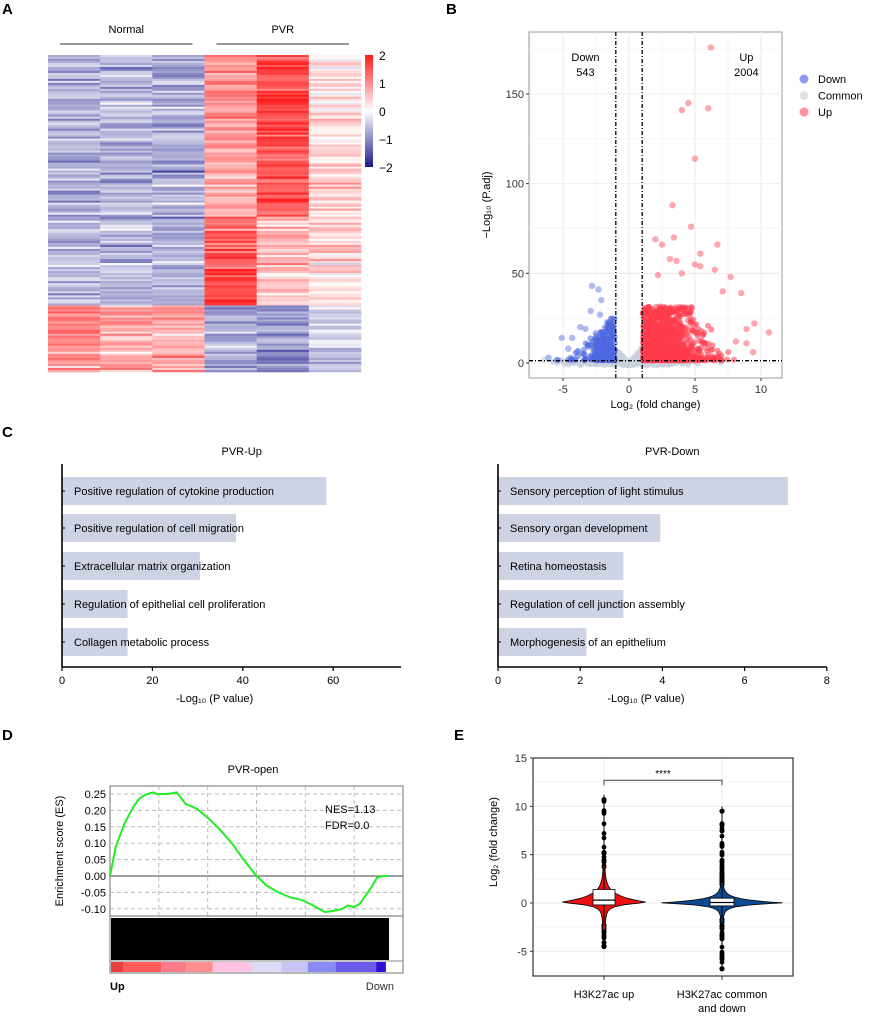 The height and width of the screenshot is (1016, 869). I want to click on x-tick-label: 60, so click(333, 681).